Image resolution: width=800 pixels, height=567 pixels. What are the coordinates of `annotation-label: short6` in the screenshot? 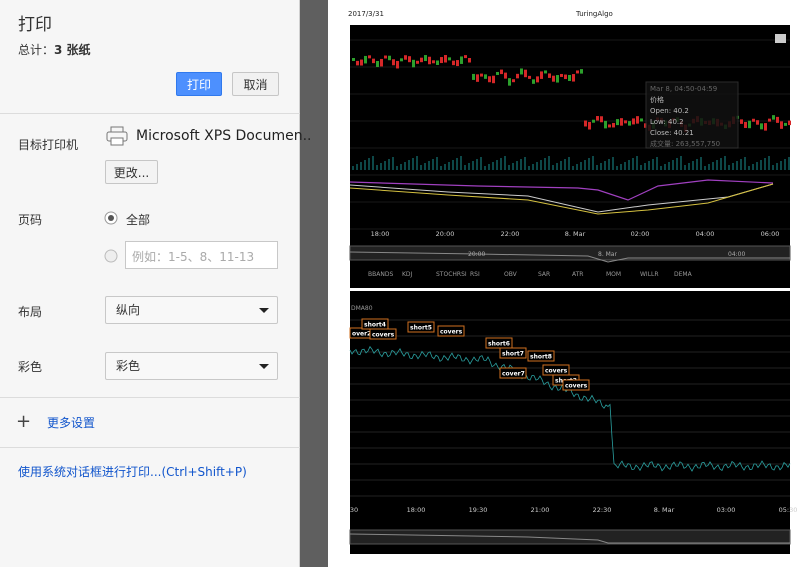 It's located at (499, 344).